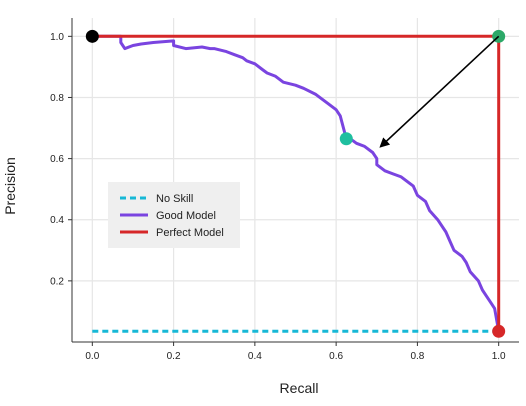 The height and width of the screenshot is (406, 526). I want to click on x-tick-label: 0.4, so click(255, 356).